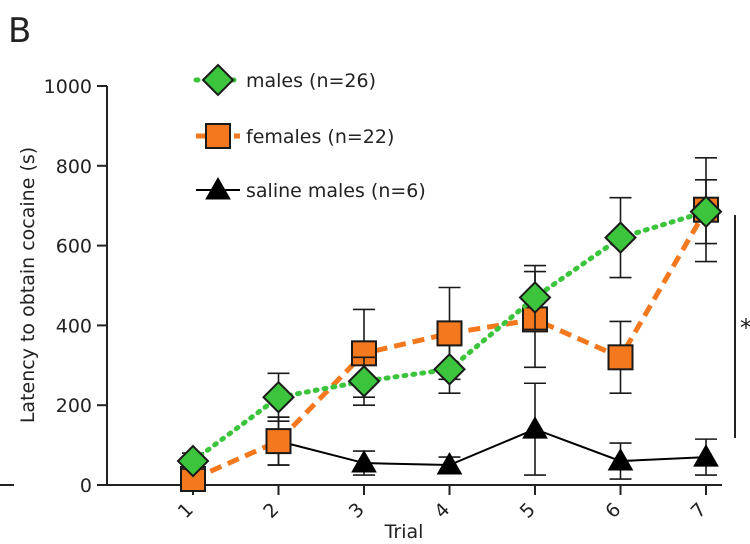  Describe the element at coordinates (74, 247) in the screenshot. I see `y-tick-label: 600` at that location.